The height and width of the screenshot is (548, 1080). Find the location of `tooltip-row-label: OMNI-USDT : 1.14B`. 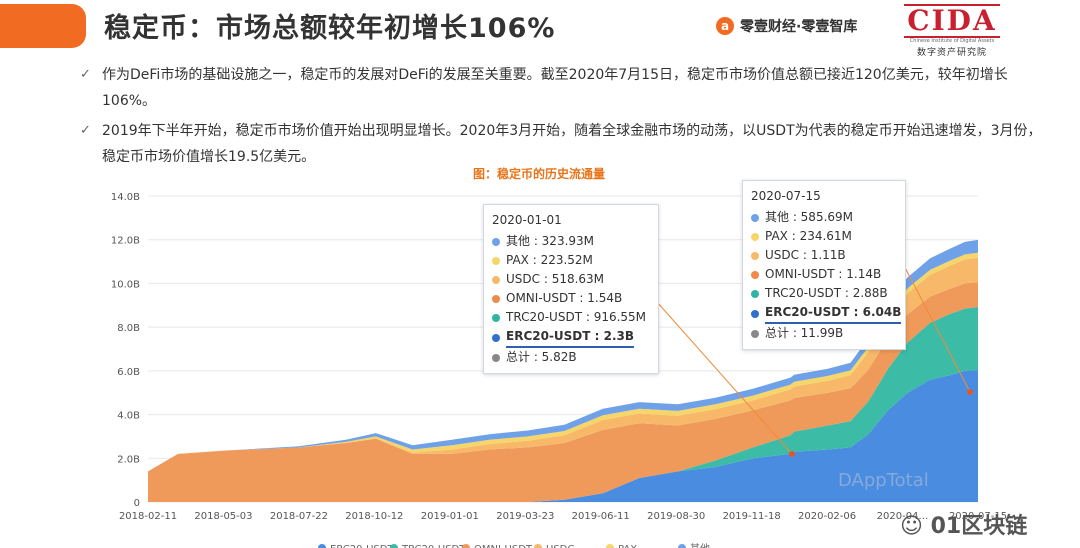

tooltip-row-label: OMNI-USDT : 1.14B is located at coordinates (823, 274).